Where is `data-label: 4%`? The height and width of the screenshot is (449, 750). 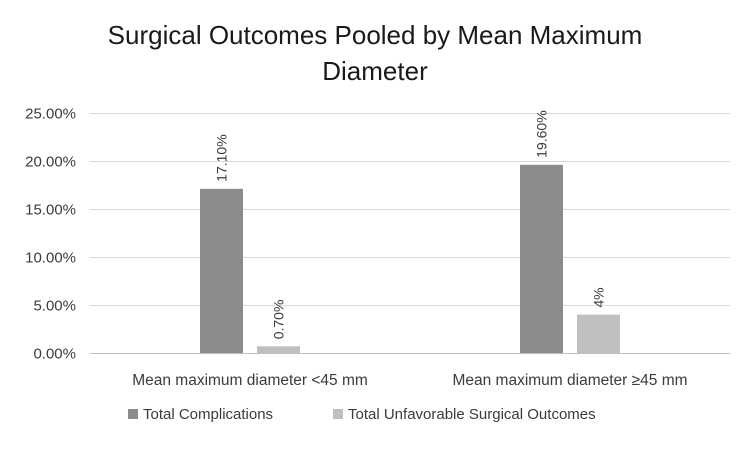
data-label: 4% is located at coordinates (599, 297).